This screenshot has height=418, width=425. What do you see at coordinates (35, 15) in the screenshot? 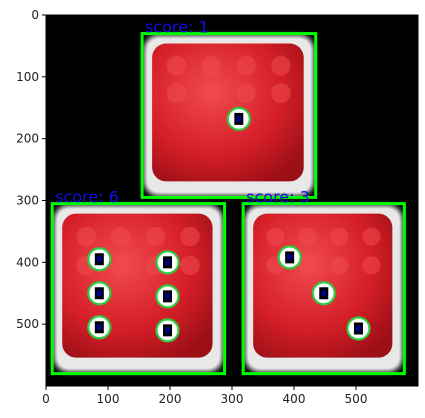
I see `y-tick-label: 0` at bounding box center [35, 15].